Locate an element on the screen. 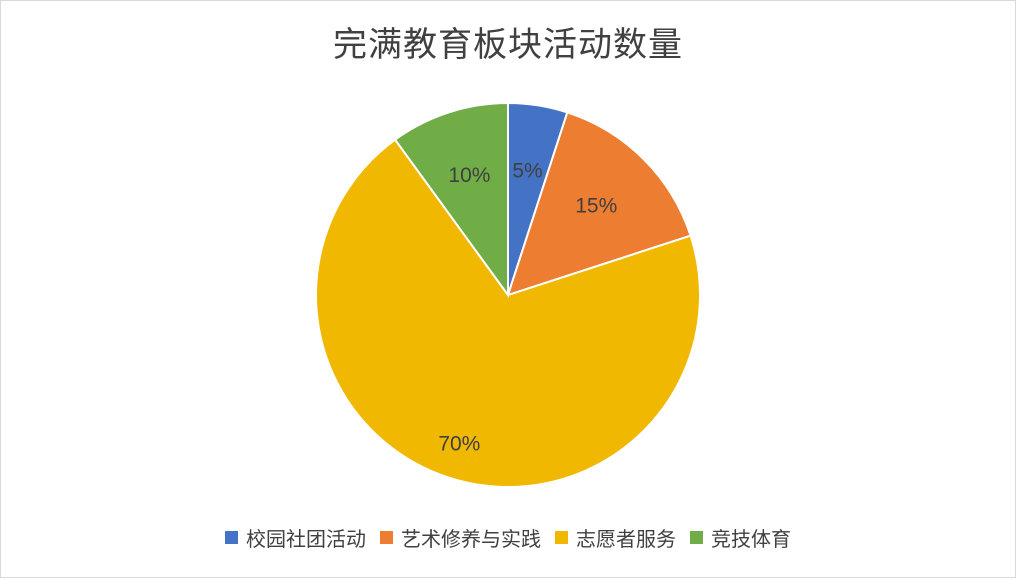  legend-label: 竞技体育 is located at coordinates (751, 539).